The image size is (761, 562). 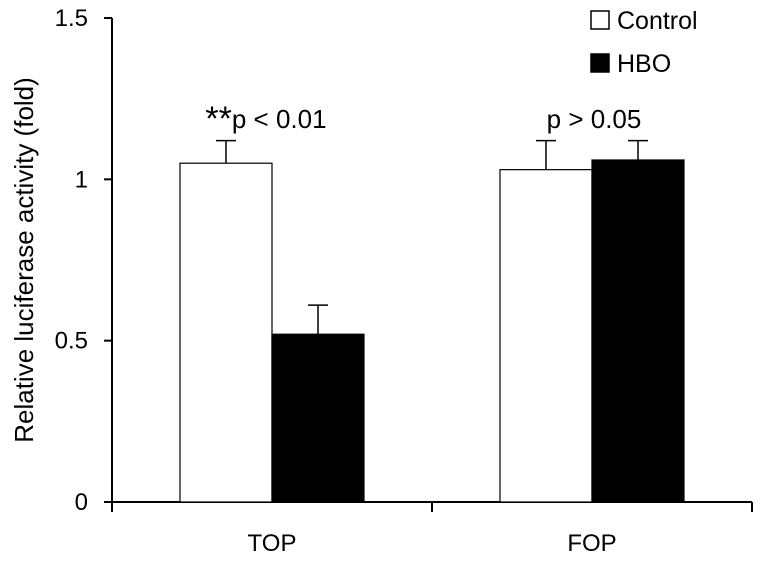 What do you see at coordinates (226, 332) in the screenshot?
I see `bar-control-top` at bounding box center [226, 332].